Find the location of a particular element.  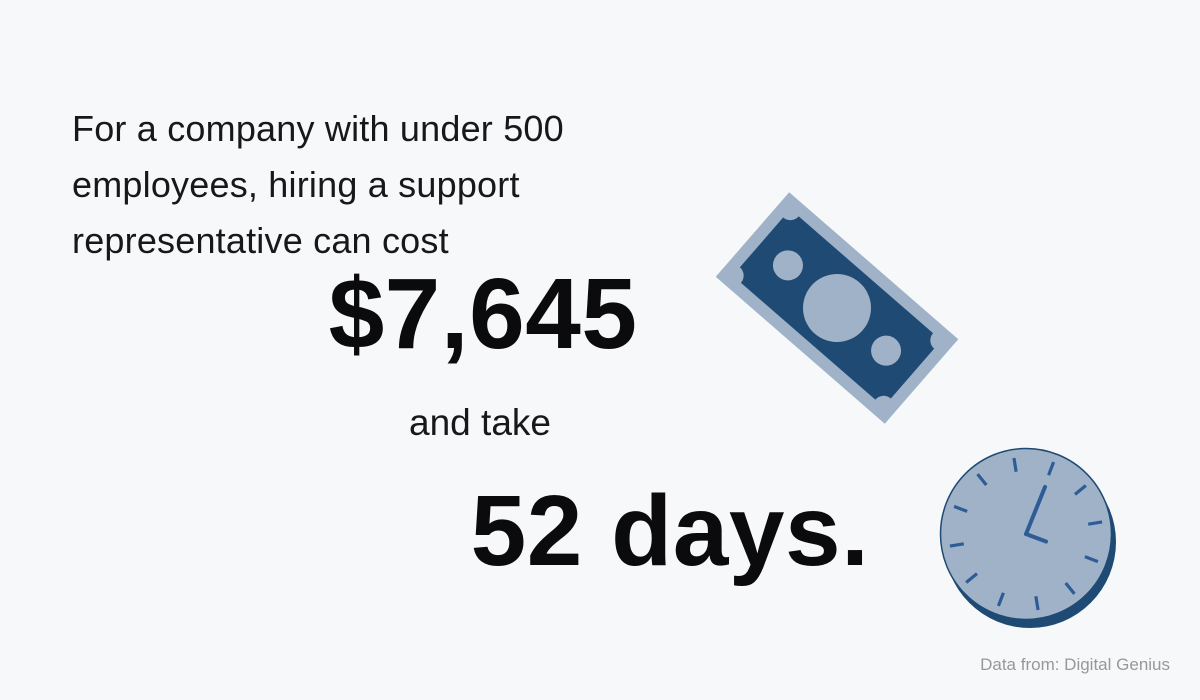

cost-stat-value: $7,645 is located at coordinates (483, 314).